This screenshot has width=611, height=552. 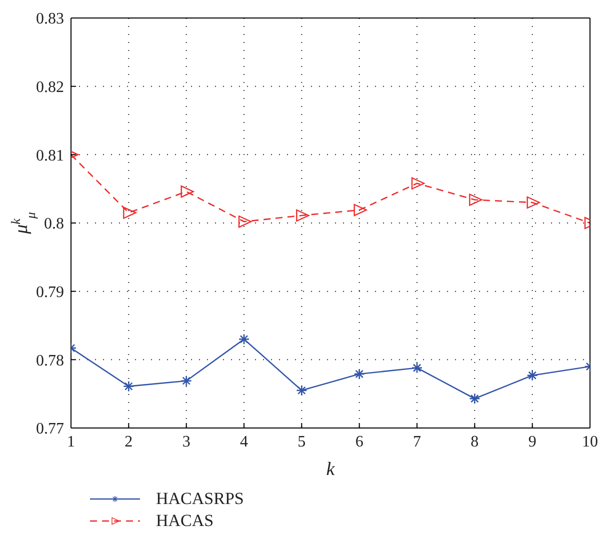 I want to click on x-tick-label: 2, so click(x=128, y=441).